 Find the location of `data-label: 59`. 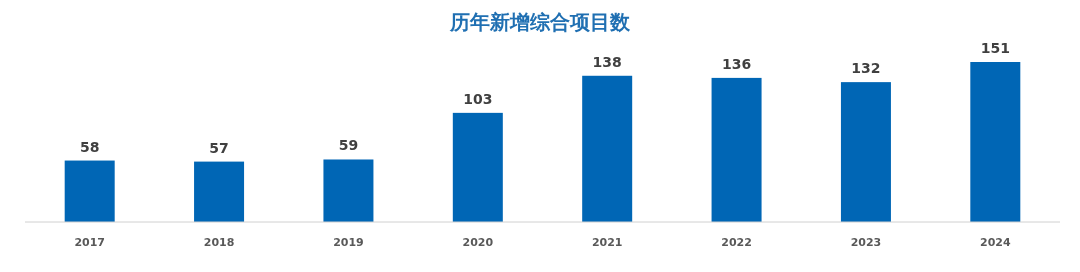

data-label: 59 is located at coordinates (348, 145).